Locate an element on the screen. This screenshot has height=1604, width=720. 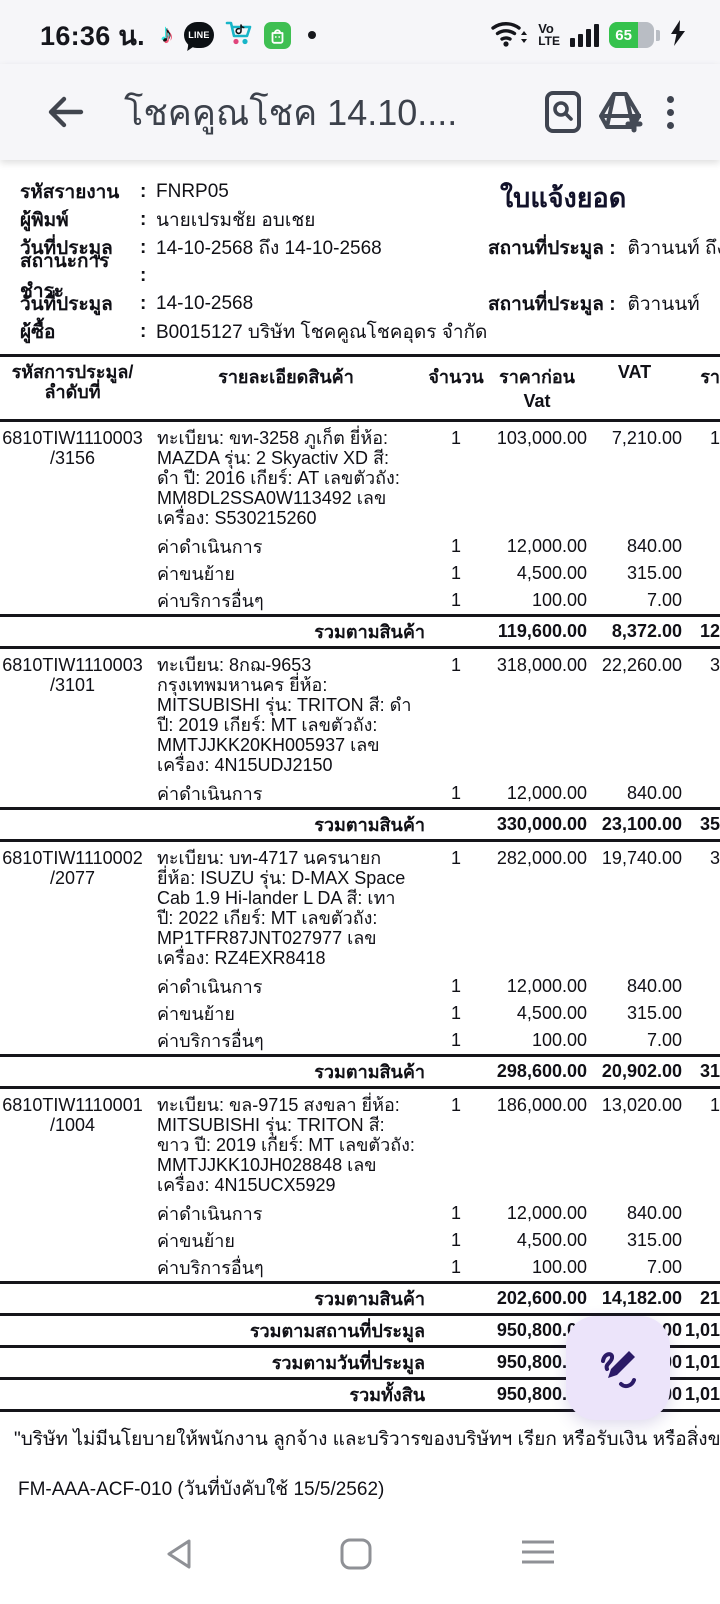
col-vat: VAT is located at coordinates (634, 372).